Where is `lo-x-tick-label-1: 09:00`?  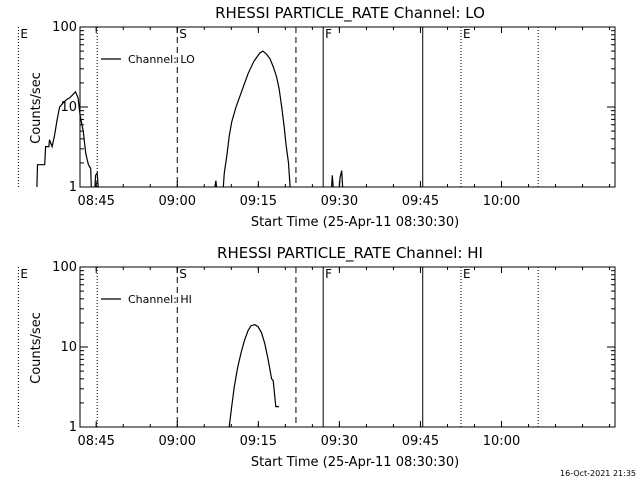
lo-x-tick-label-1: 09:00 is located at coordinates (177, 201).